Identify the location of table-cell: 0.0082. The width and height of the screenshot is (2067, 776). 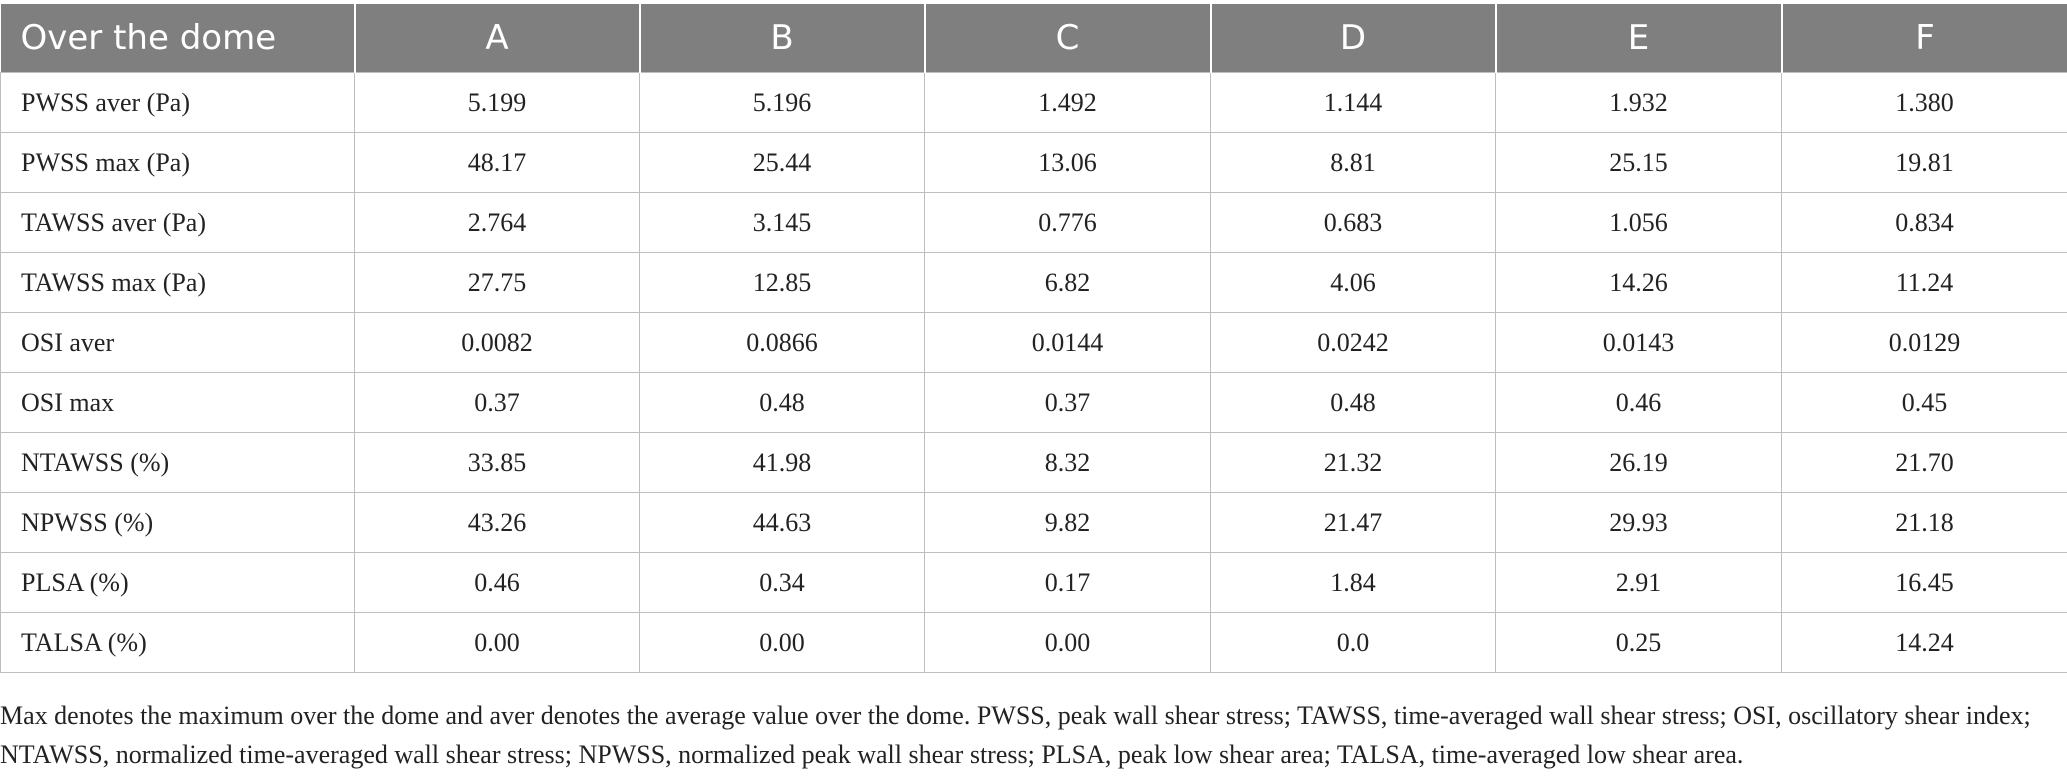
(497, 342).